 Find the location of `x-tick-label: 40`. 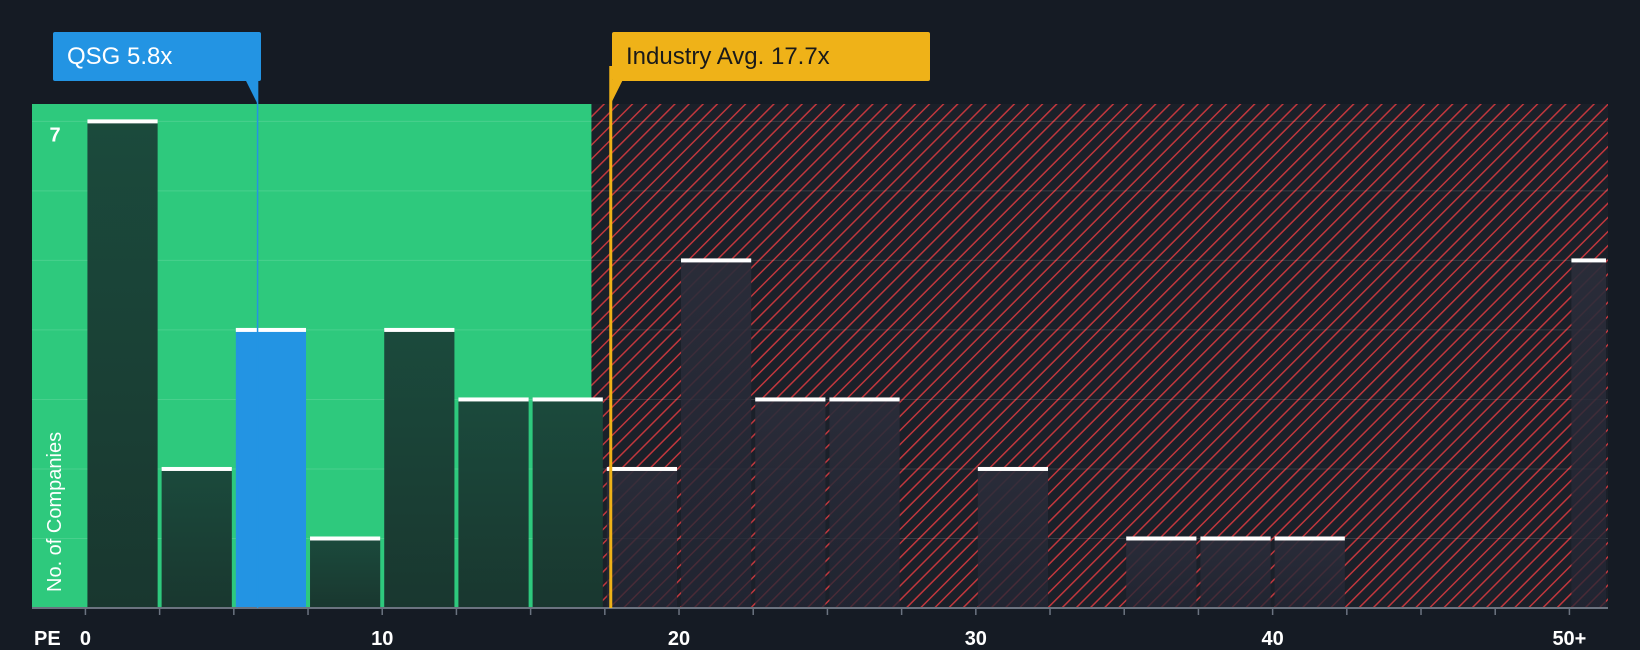

x-tick-label: 40 is located at coordinates (1272, 639).